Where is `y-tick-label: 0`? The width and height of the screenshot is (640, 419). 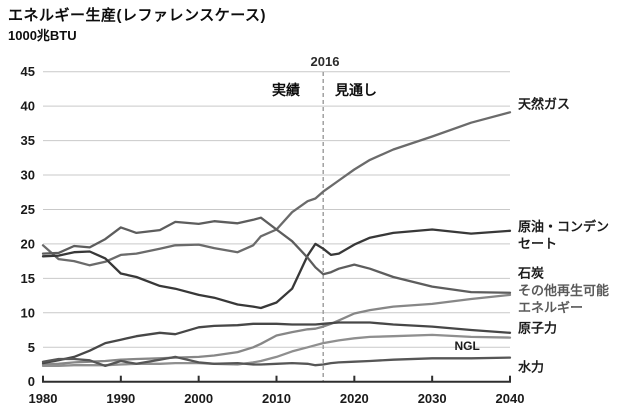
y-tick-label: 0 is located at coordinates (31, 381).